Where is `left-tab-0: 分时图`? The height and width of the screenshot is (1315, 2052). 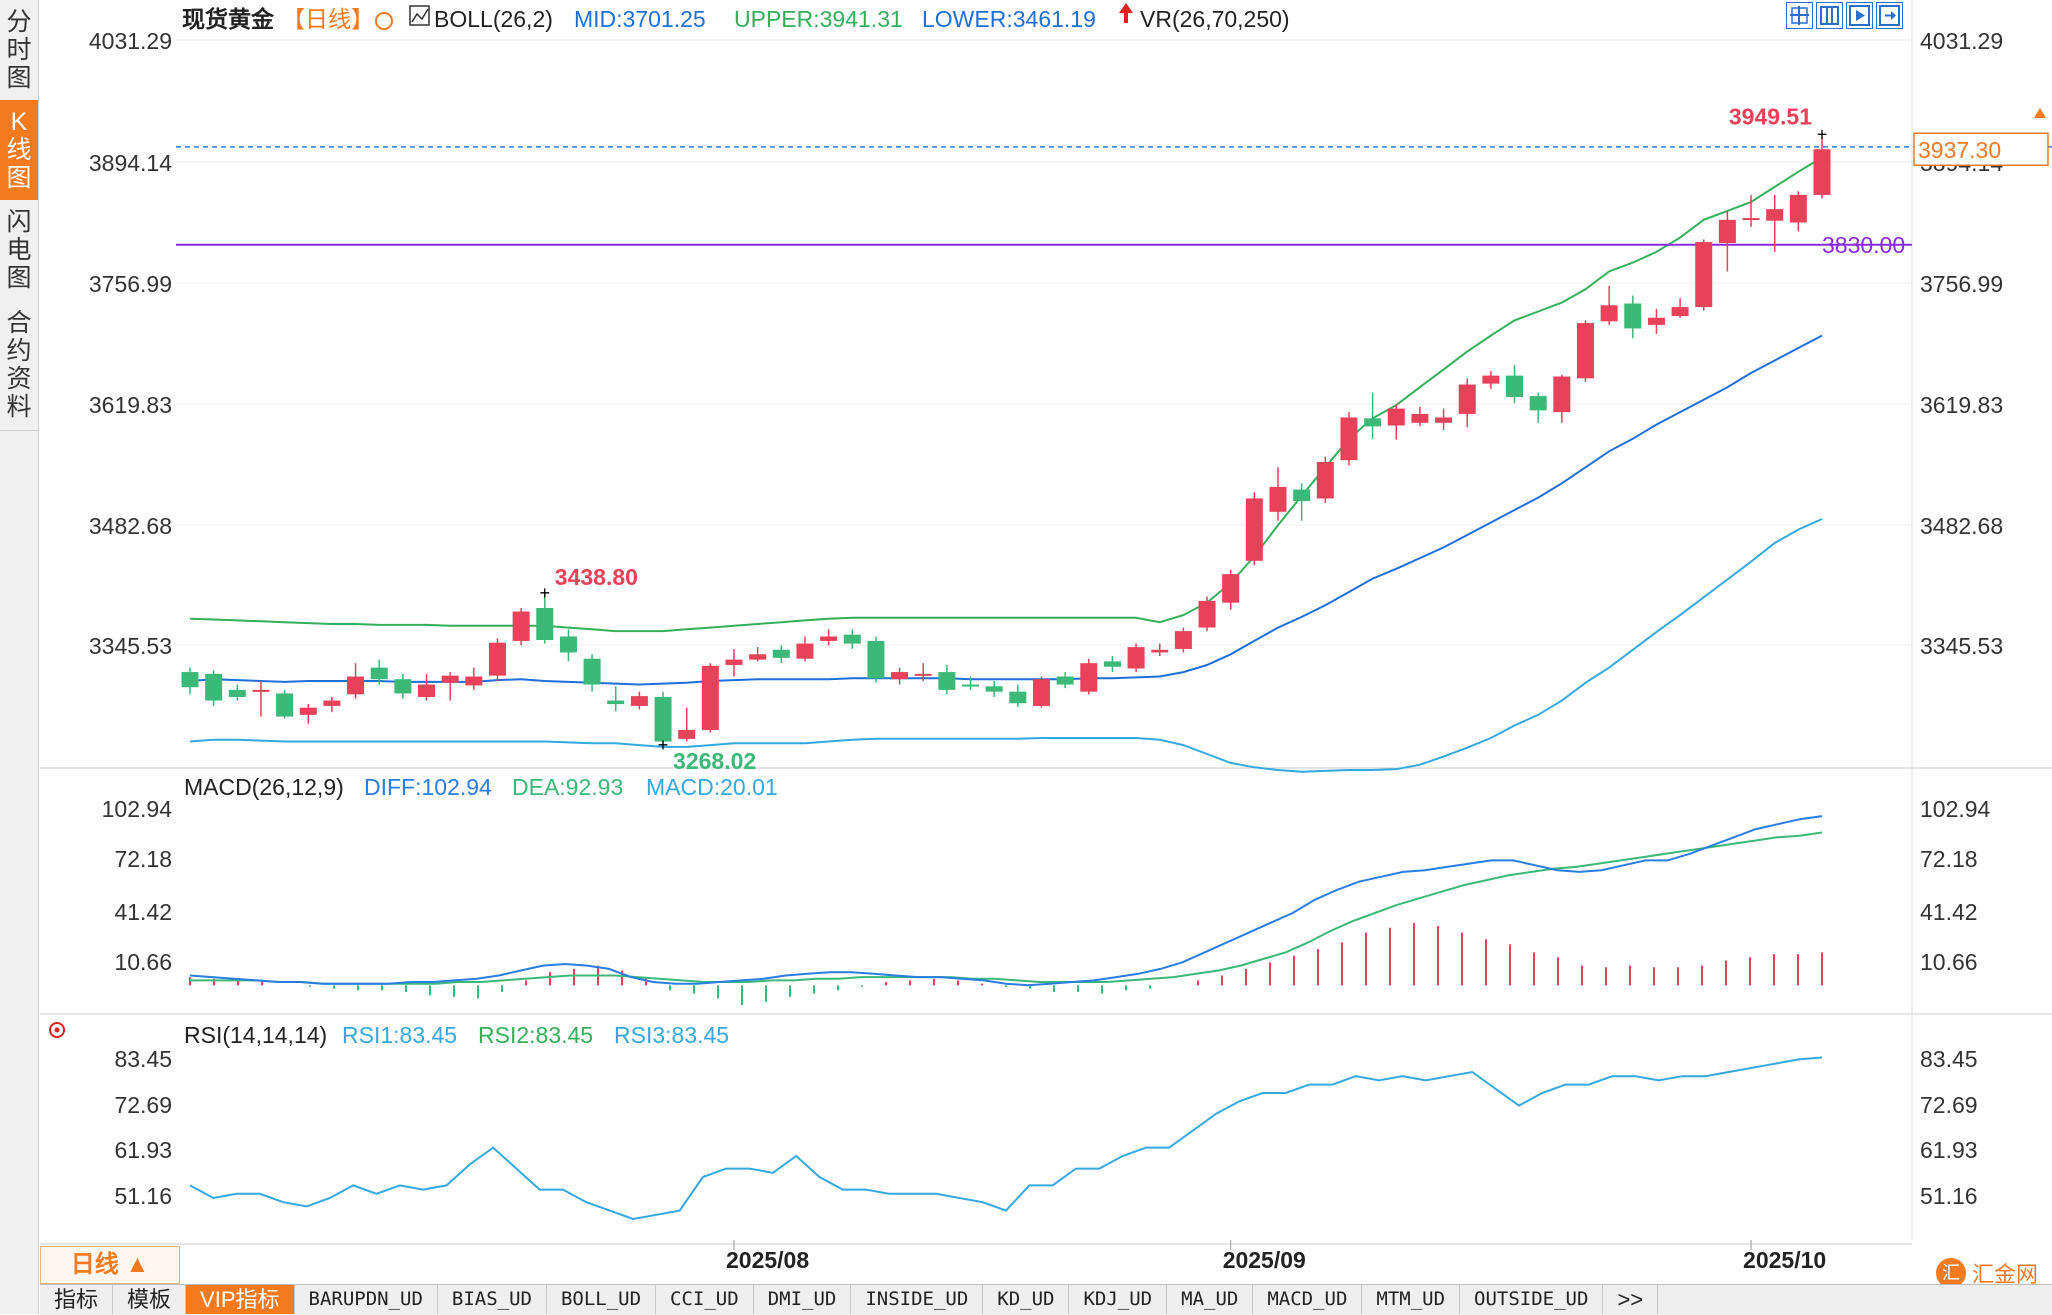 left-tab-0: 分时图 is located at coordinates (19, 50).